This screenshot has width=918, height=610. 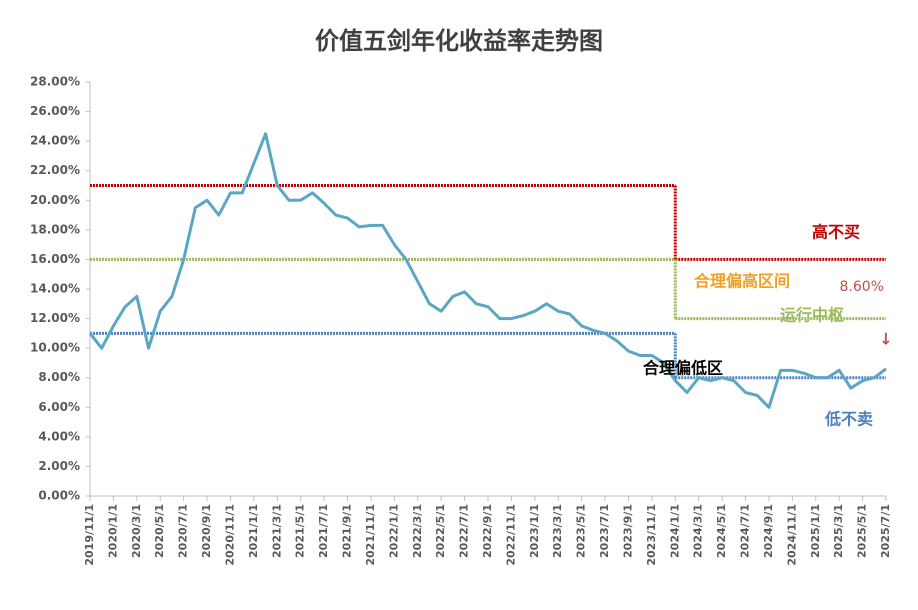 What do you see at coordinates (674, 531) in the screenshot?
I see `x-tick-label: 2024/1/1` at bounding box center [674, 531].